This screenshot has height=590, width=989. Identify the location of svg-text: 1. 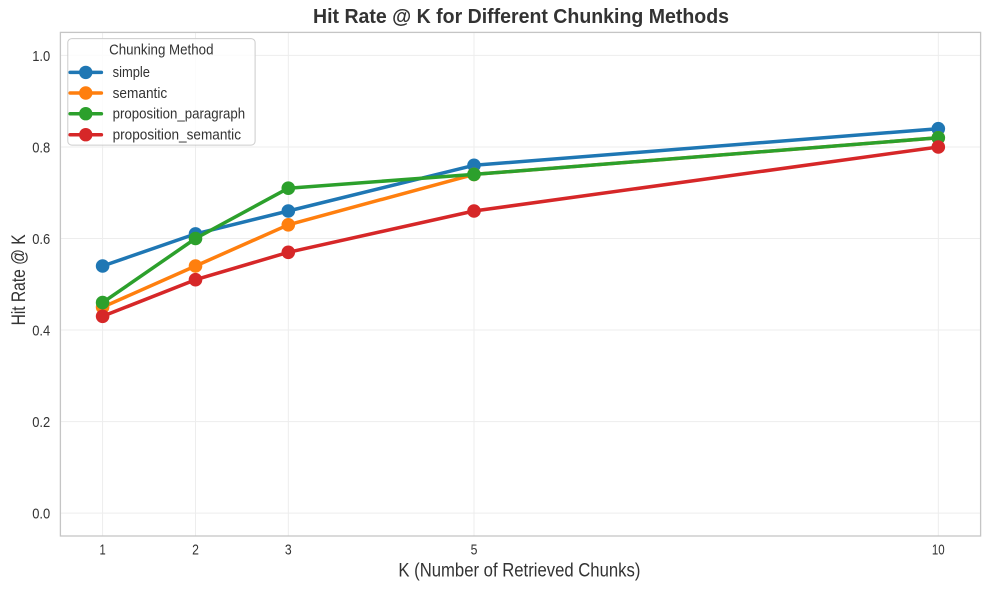
(103, 550).